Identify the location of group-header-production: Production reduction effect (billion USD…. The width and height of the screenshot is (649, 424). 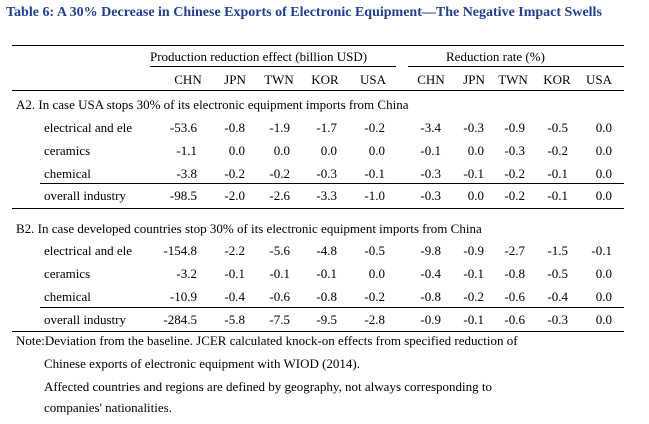
(259, 56).